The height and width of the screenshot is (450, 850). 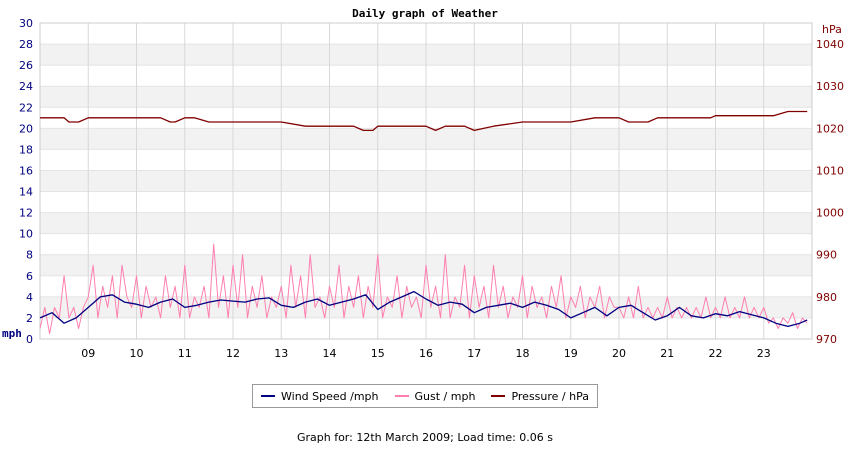 I want to click on left-axis-unit: mph, so click(x=12, y=333).